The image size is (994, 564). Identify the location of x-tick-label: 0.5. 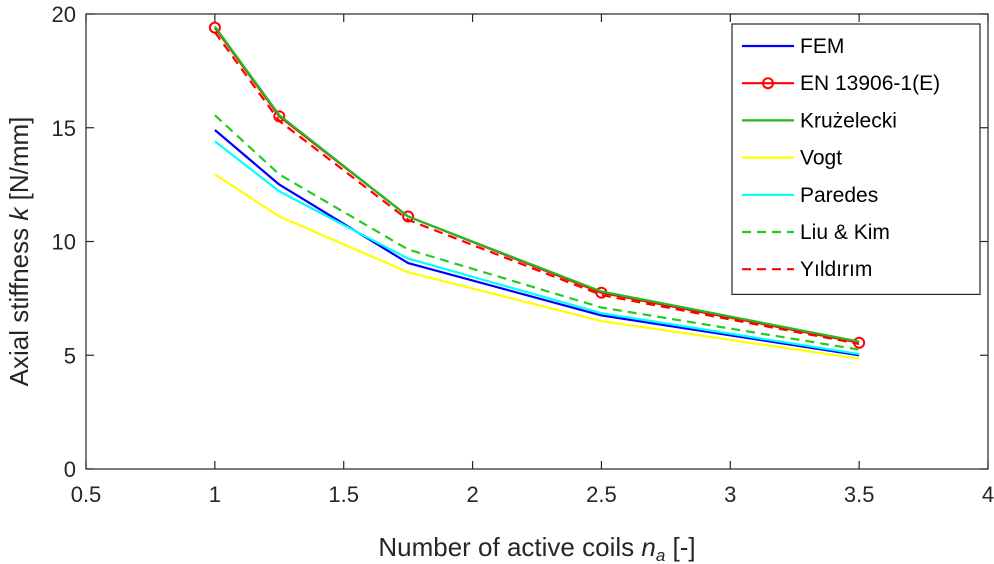
(86, 494).